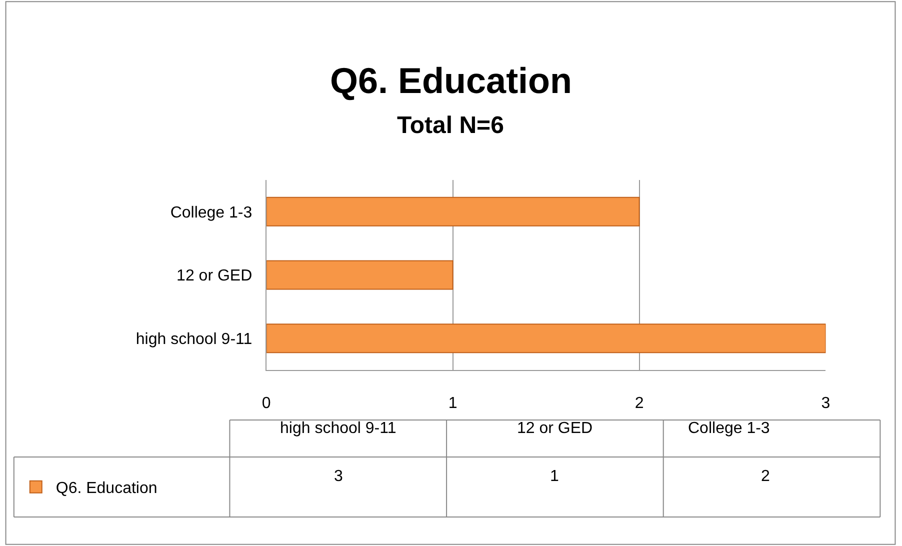 Image resolution: width=902 pixels, height=546 pixels. What do you see at coordinates (825, 403) in the screenshot?
I see `x-tick-label: 3` at bounding box center [825, 403].